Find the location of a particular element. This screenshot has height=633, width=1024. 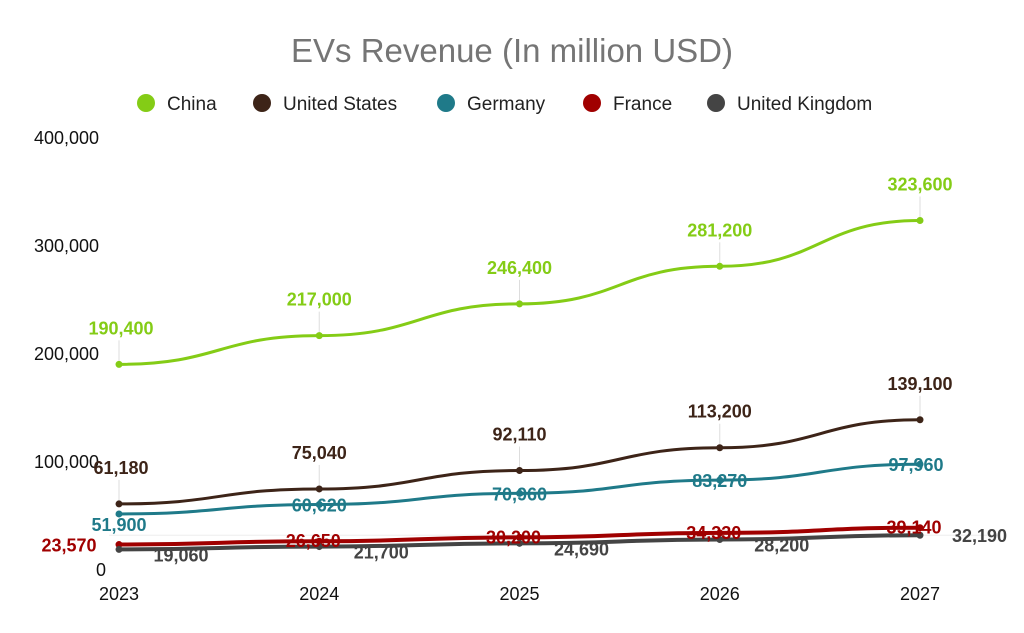

data-label: 70,960 is located at coordinates (519, 494).